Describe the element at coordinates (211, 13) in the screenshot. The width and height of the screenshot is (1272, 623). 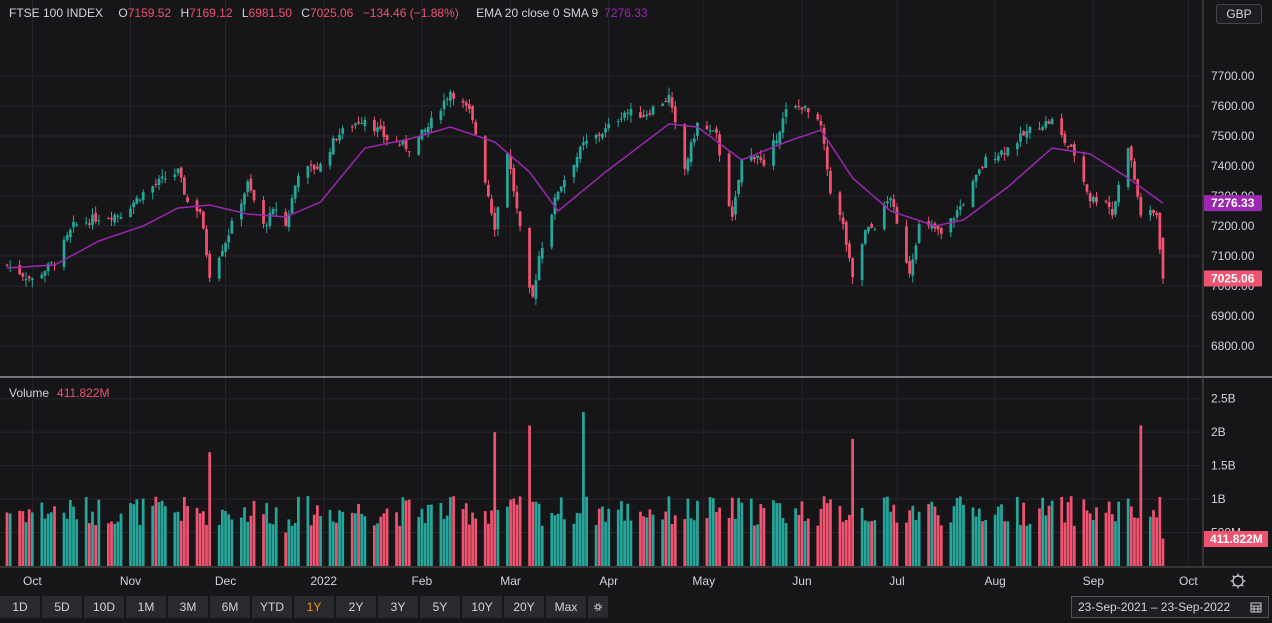
I see `high-value: 7169.12` at that location.